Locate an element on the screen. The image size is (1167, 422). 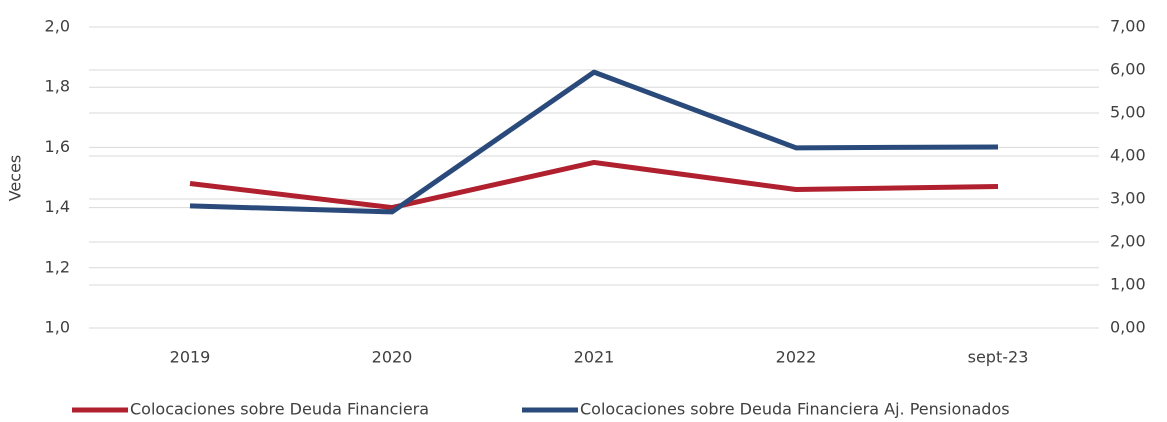
x-tick-label: 2022 is located at coordinates (796, 357).